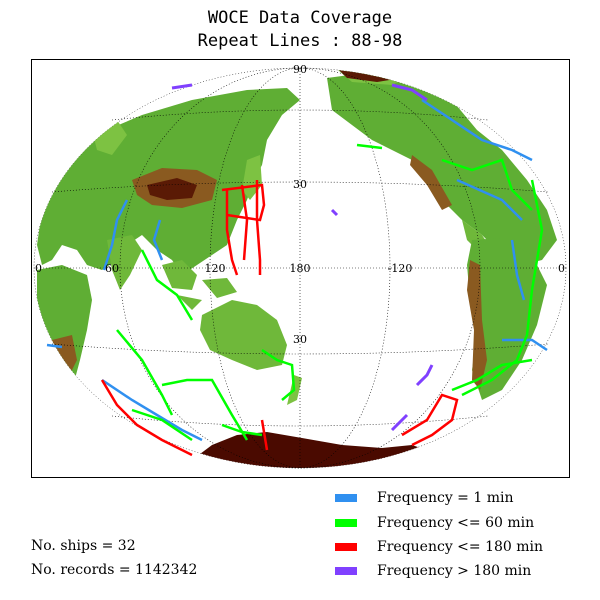  I want to click on lat-label-30n: 30, so click(300, 184).